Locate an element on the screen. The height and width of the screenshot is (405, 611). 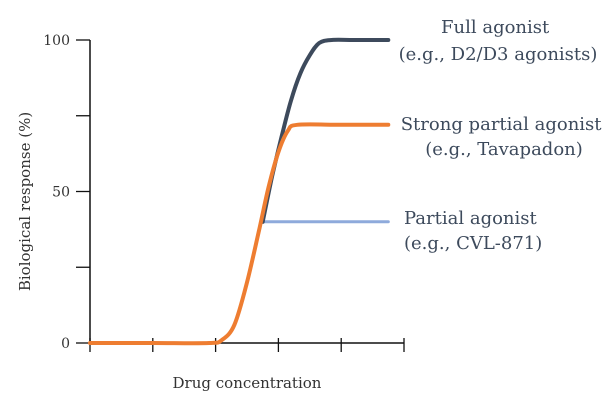
y-tick-label-0: 0 is located at coordinates (65, 344).